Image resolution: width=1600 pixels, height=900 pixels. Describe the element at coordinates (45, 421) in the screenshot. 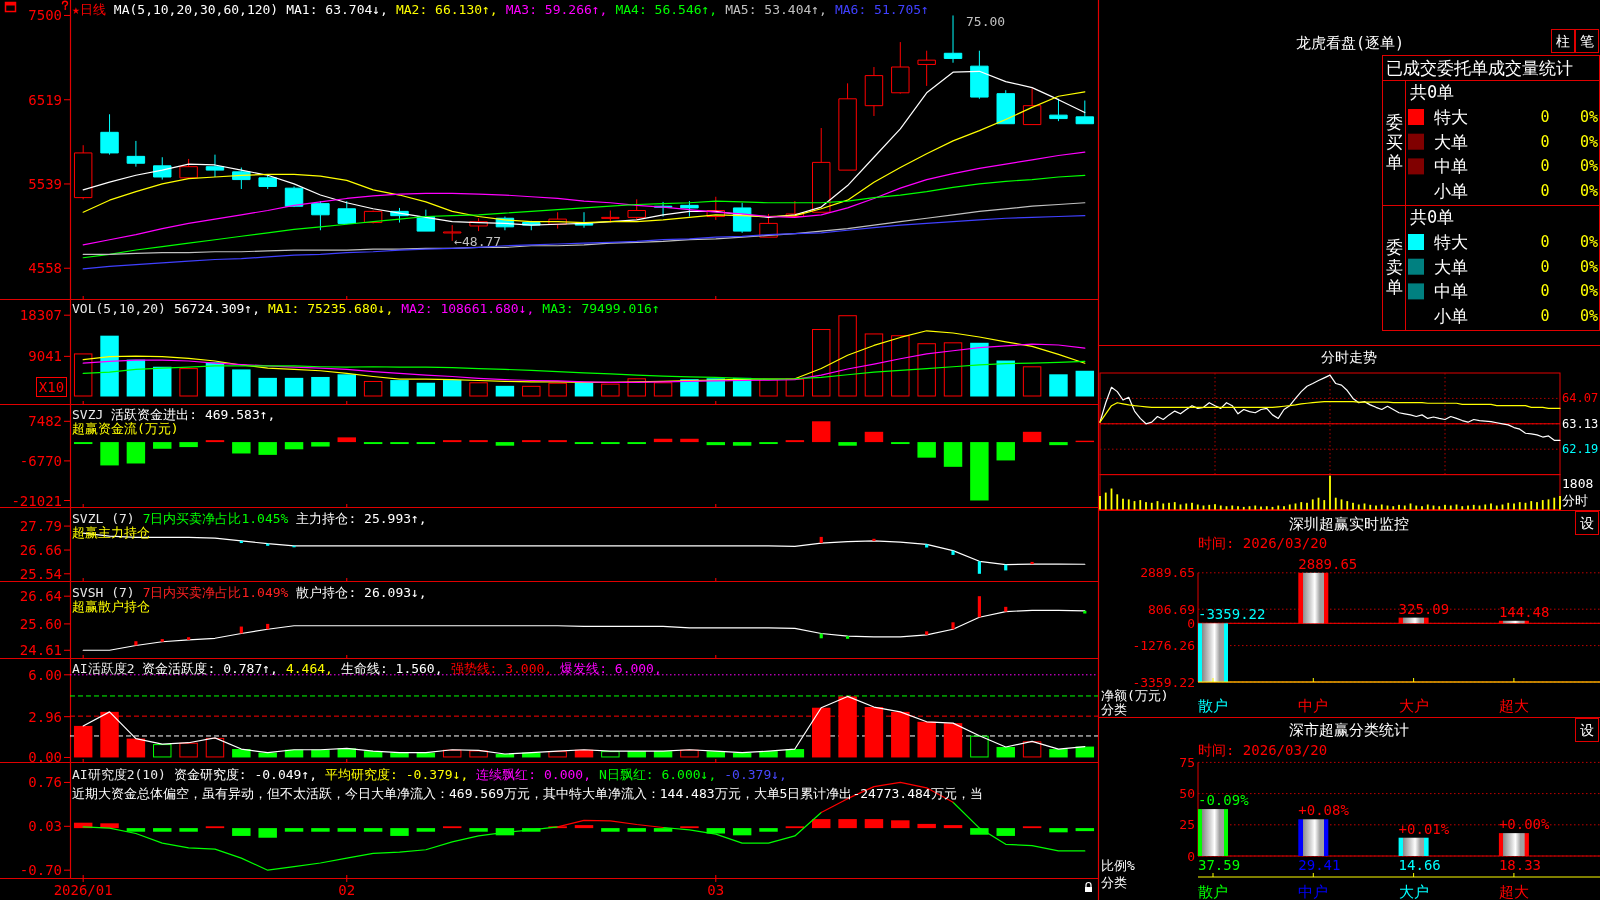

I see `y-tick: 7482` at that location.